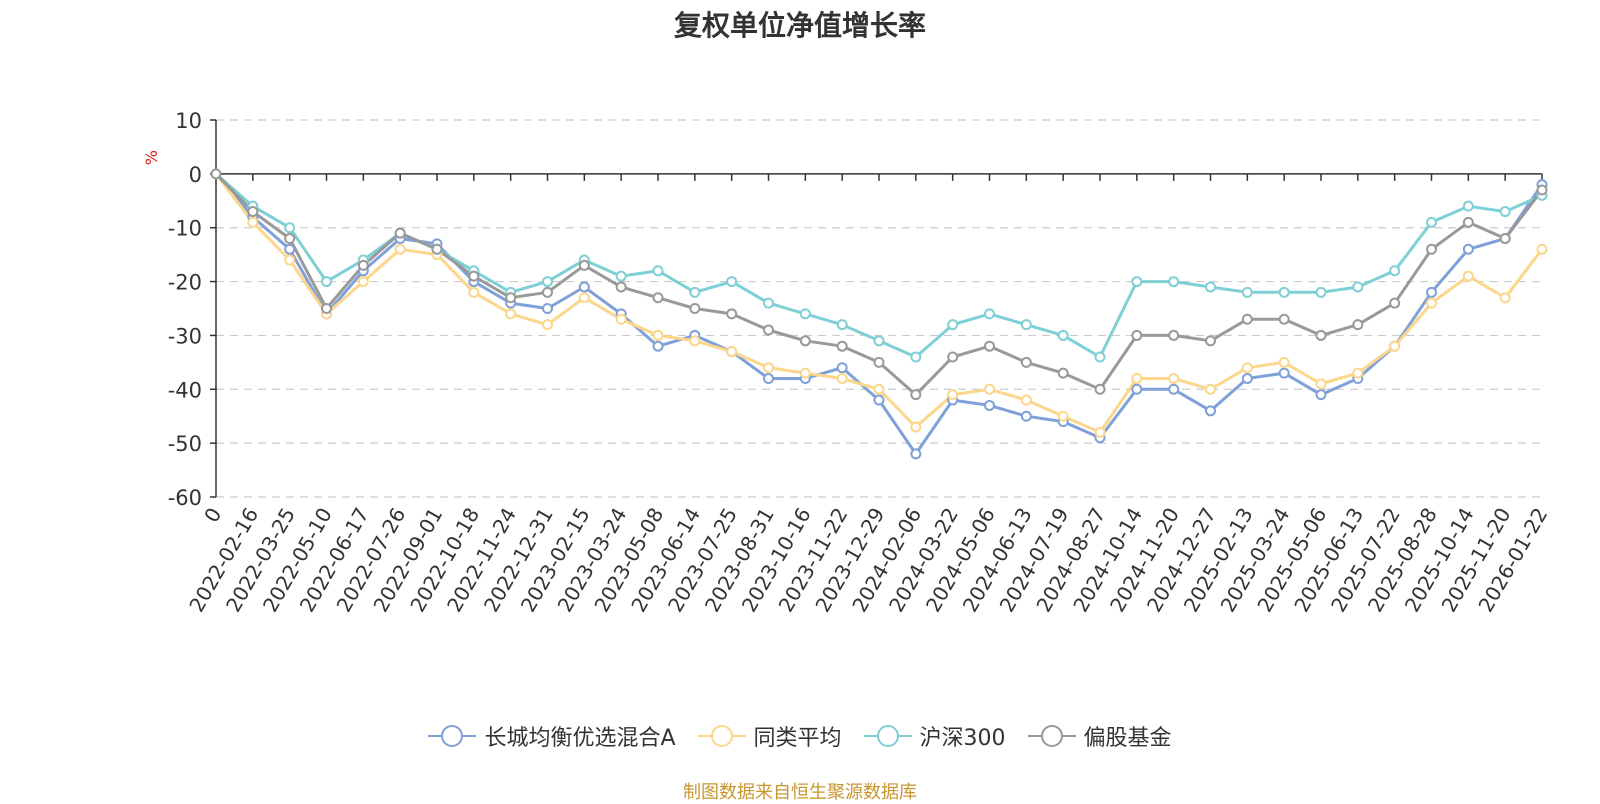  I want to click on y-tick-label: -30, so click(185, 336).